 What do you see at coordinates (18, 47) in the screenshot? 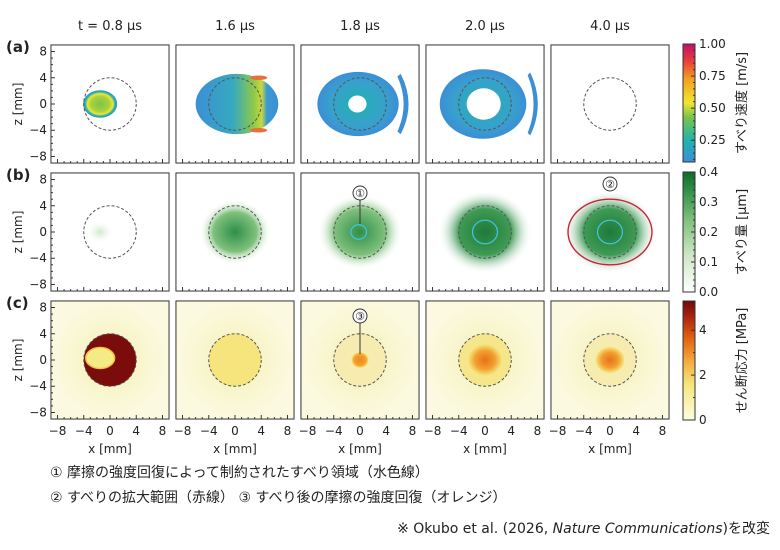
I see `row-label-a: (a)` at bounding box center [18, 47].